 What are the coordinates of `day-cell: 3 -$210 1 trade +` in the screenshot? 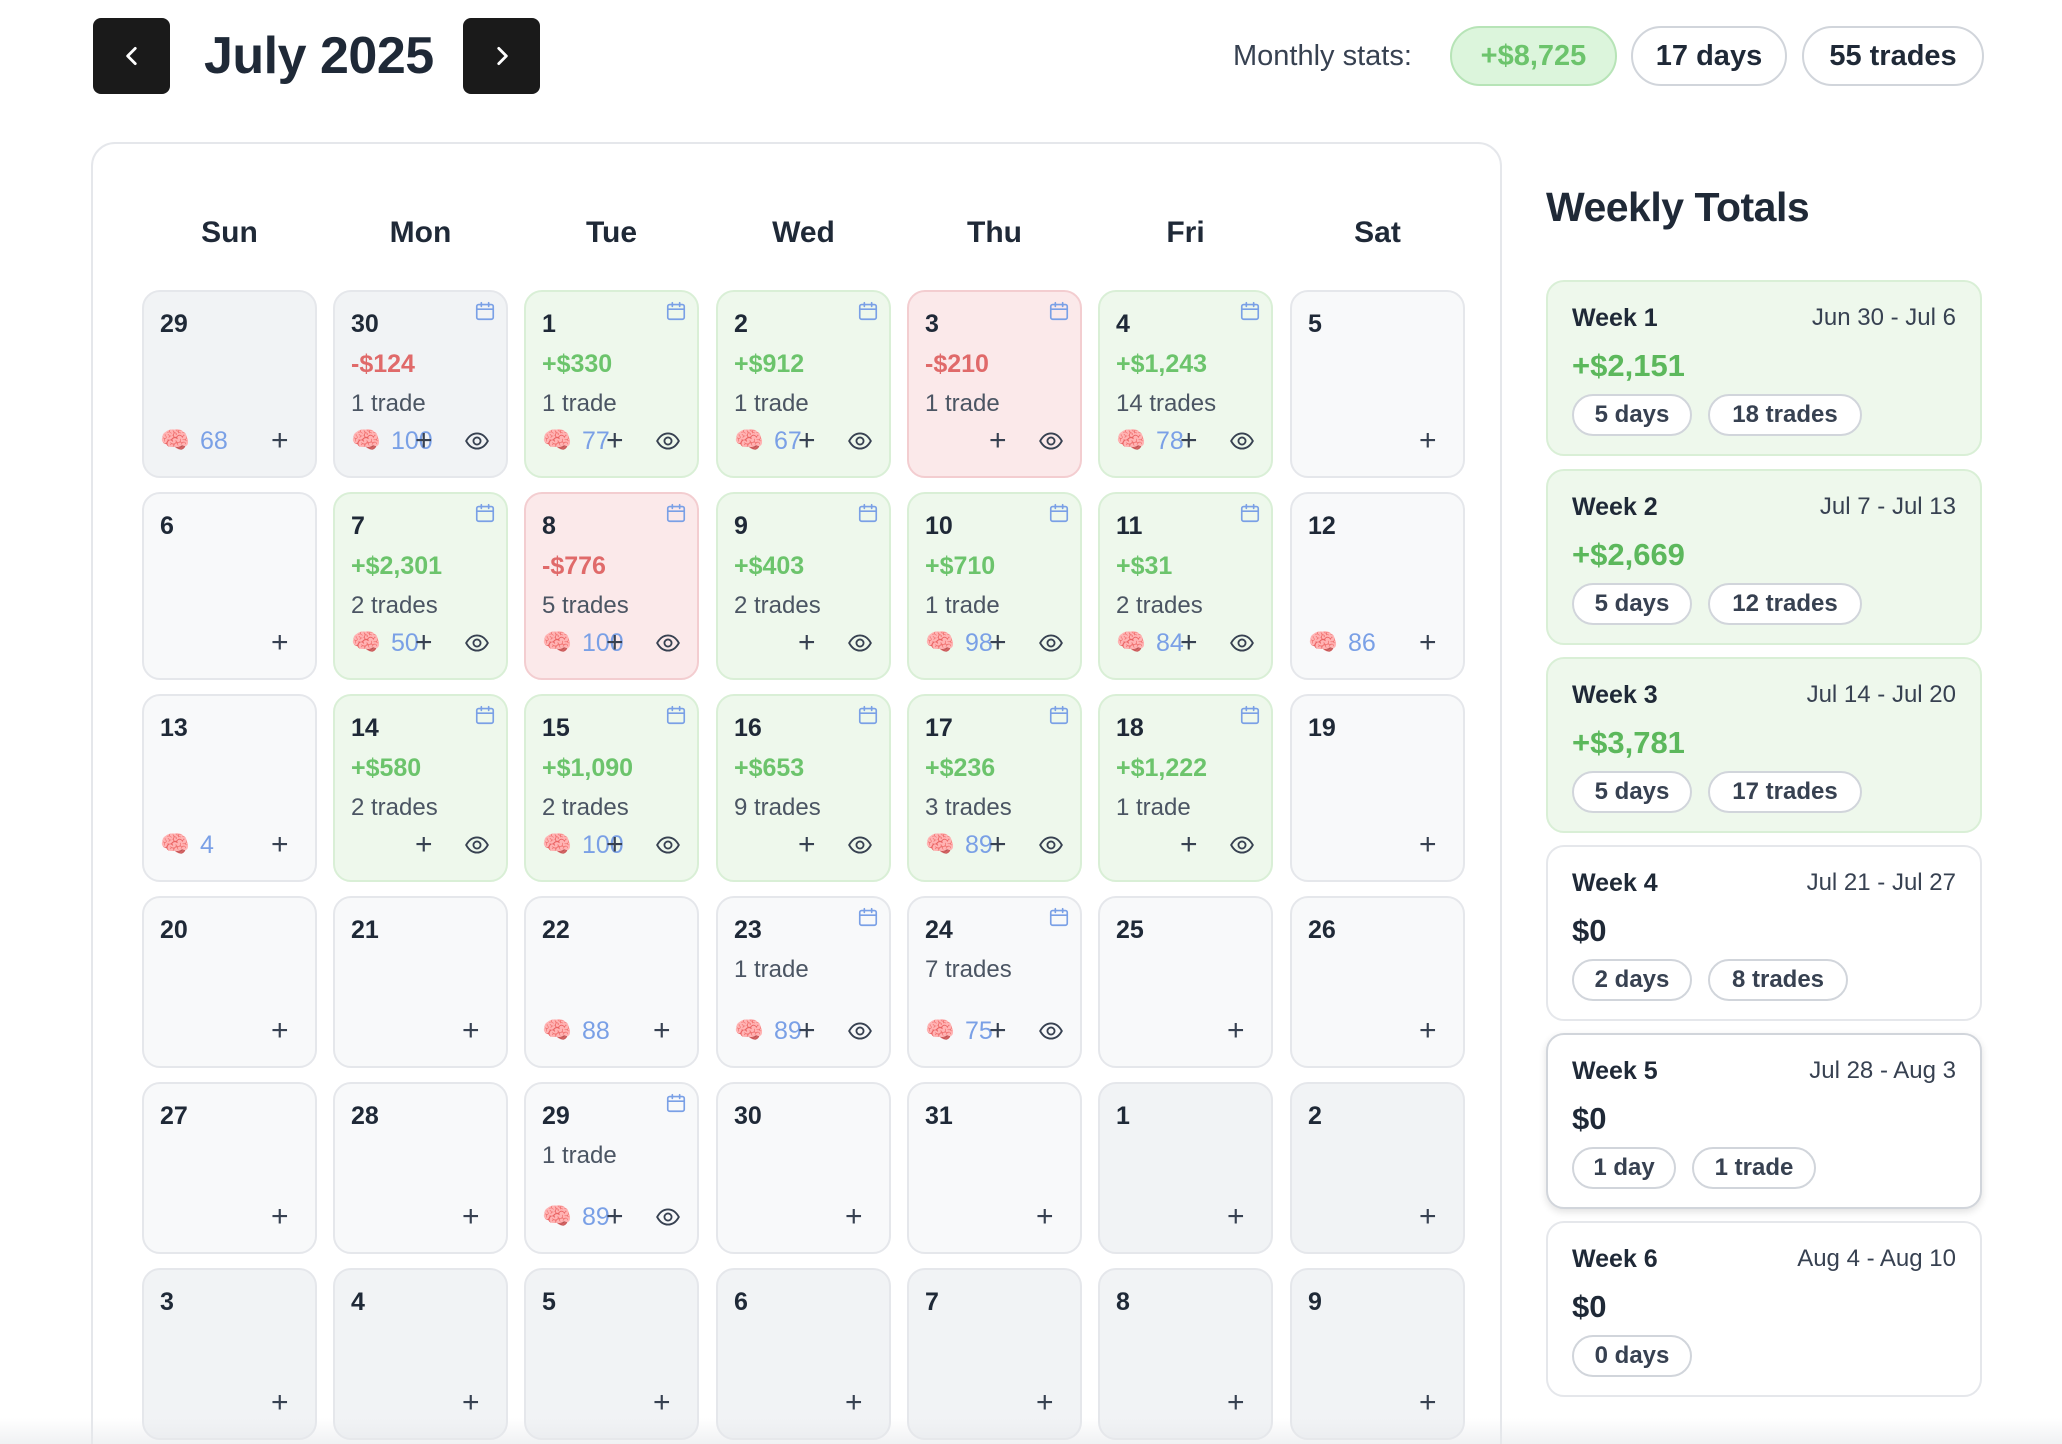 It's located at (994, 384).